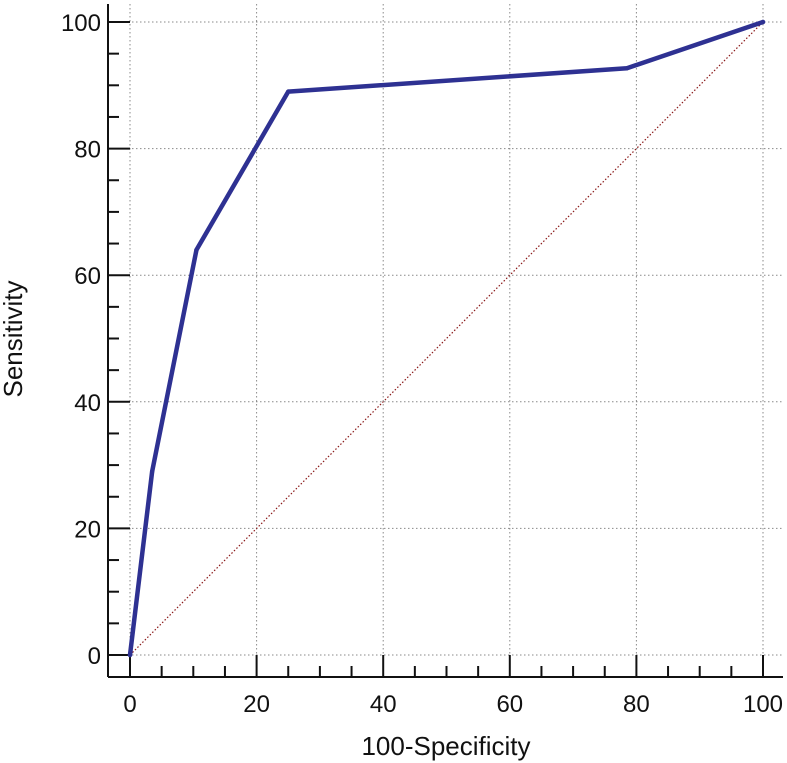 This screenshot has width=787, height=763. What do you see at coordinates (256, 704) in the screenshot?
I see `x-tick-label: 20` at bounding box center [256, 704].